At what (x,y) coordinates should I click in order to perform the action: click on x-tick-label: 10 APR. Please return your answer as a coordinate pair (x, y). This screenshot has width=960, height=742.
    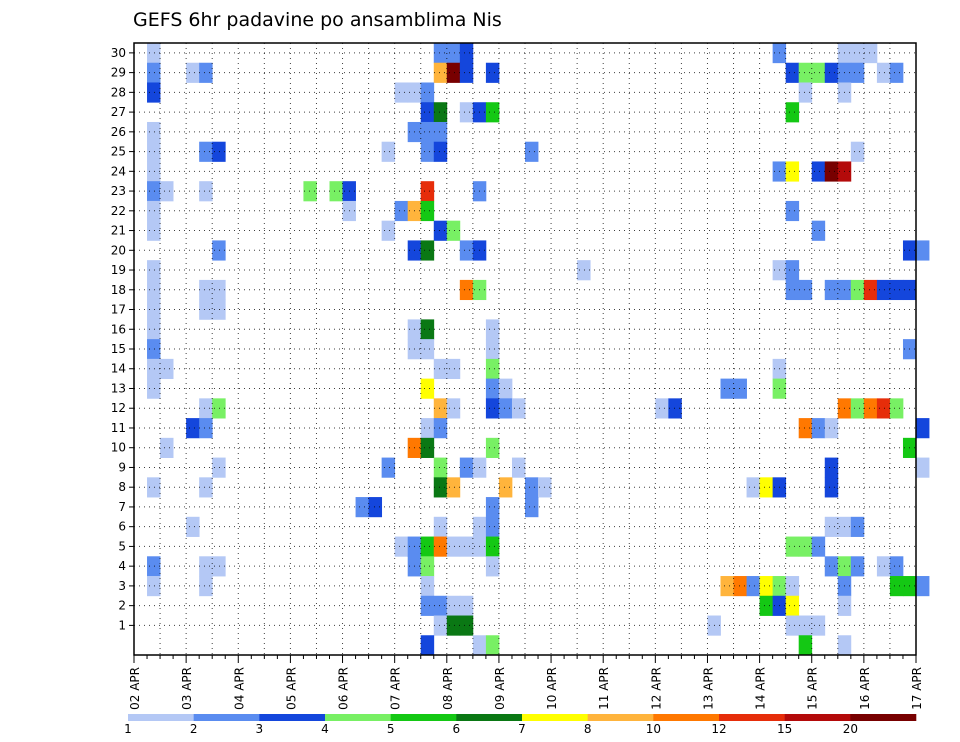
    Looking at the image, I should click on (552, 688).